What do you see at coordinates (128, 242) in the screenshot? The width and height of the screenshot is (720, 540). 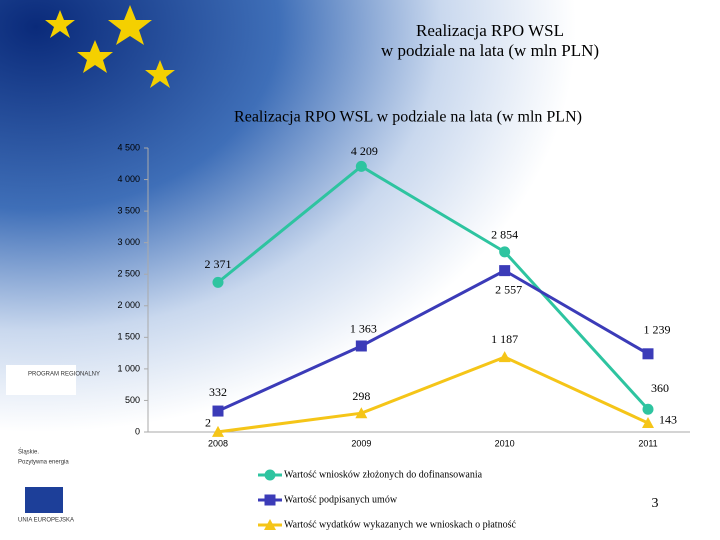 I see `y-tick-label: 3 000` at bounding box center [128, 242].